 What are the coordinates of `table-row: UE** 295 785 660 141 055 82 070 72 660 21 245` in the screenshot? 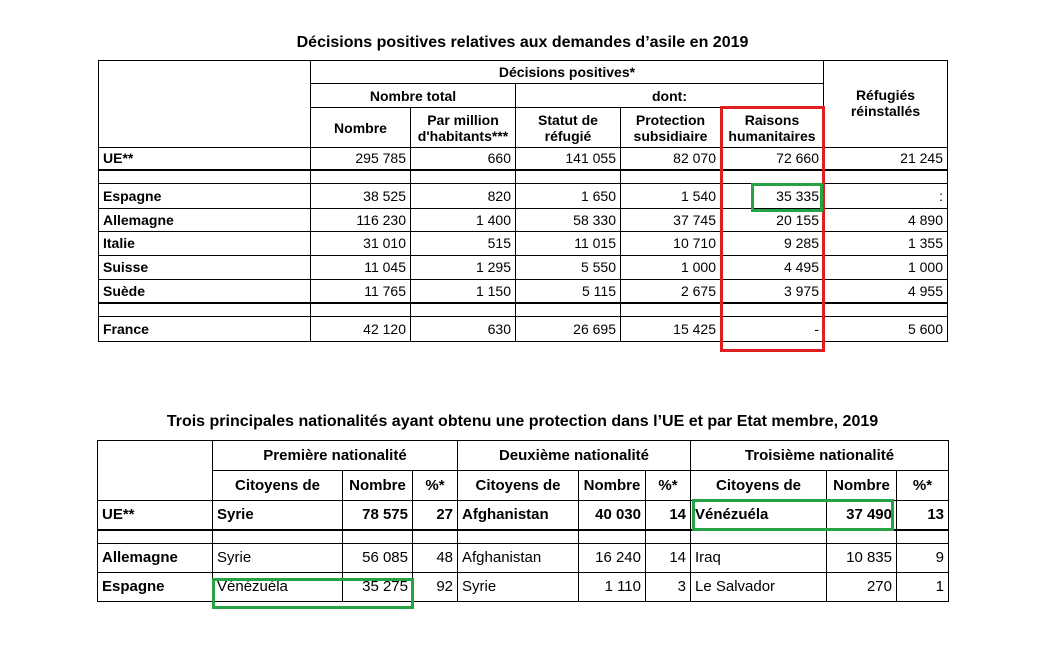 It's located at (523, 158).